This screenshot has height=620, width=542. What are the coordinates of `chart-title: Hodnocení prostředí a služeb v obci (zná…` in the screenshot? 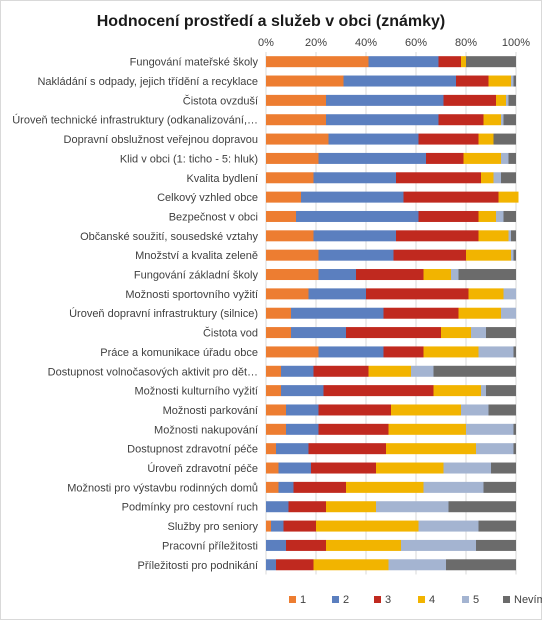 It's located at (271, 21).